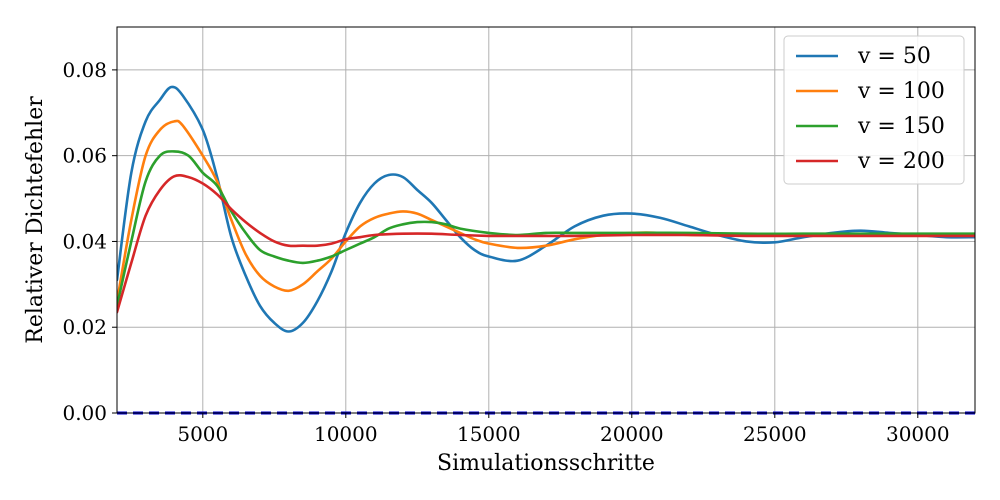 The height and width of the screenshot is (500, 1000). Describe the element at coordinates (84, 70) in the screenshot. I see `y-tick-label: 0.08` at that location.